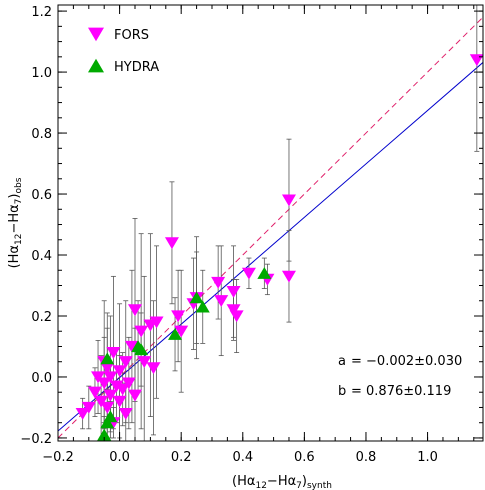 This screenshot has width=485, height=490. What do you see at coordinates (36, 439) in the screenshot?
I see `y-tick-label: −0.2` at bounding box center [36, 439].